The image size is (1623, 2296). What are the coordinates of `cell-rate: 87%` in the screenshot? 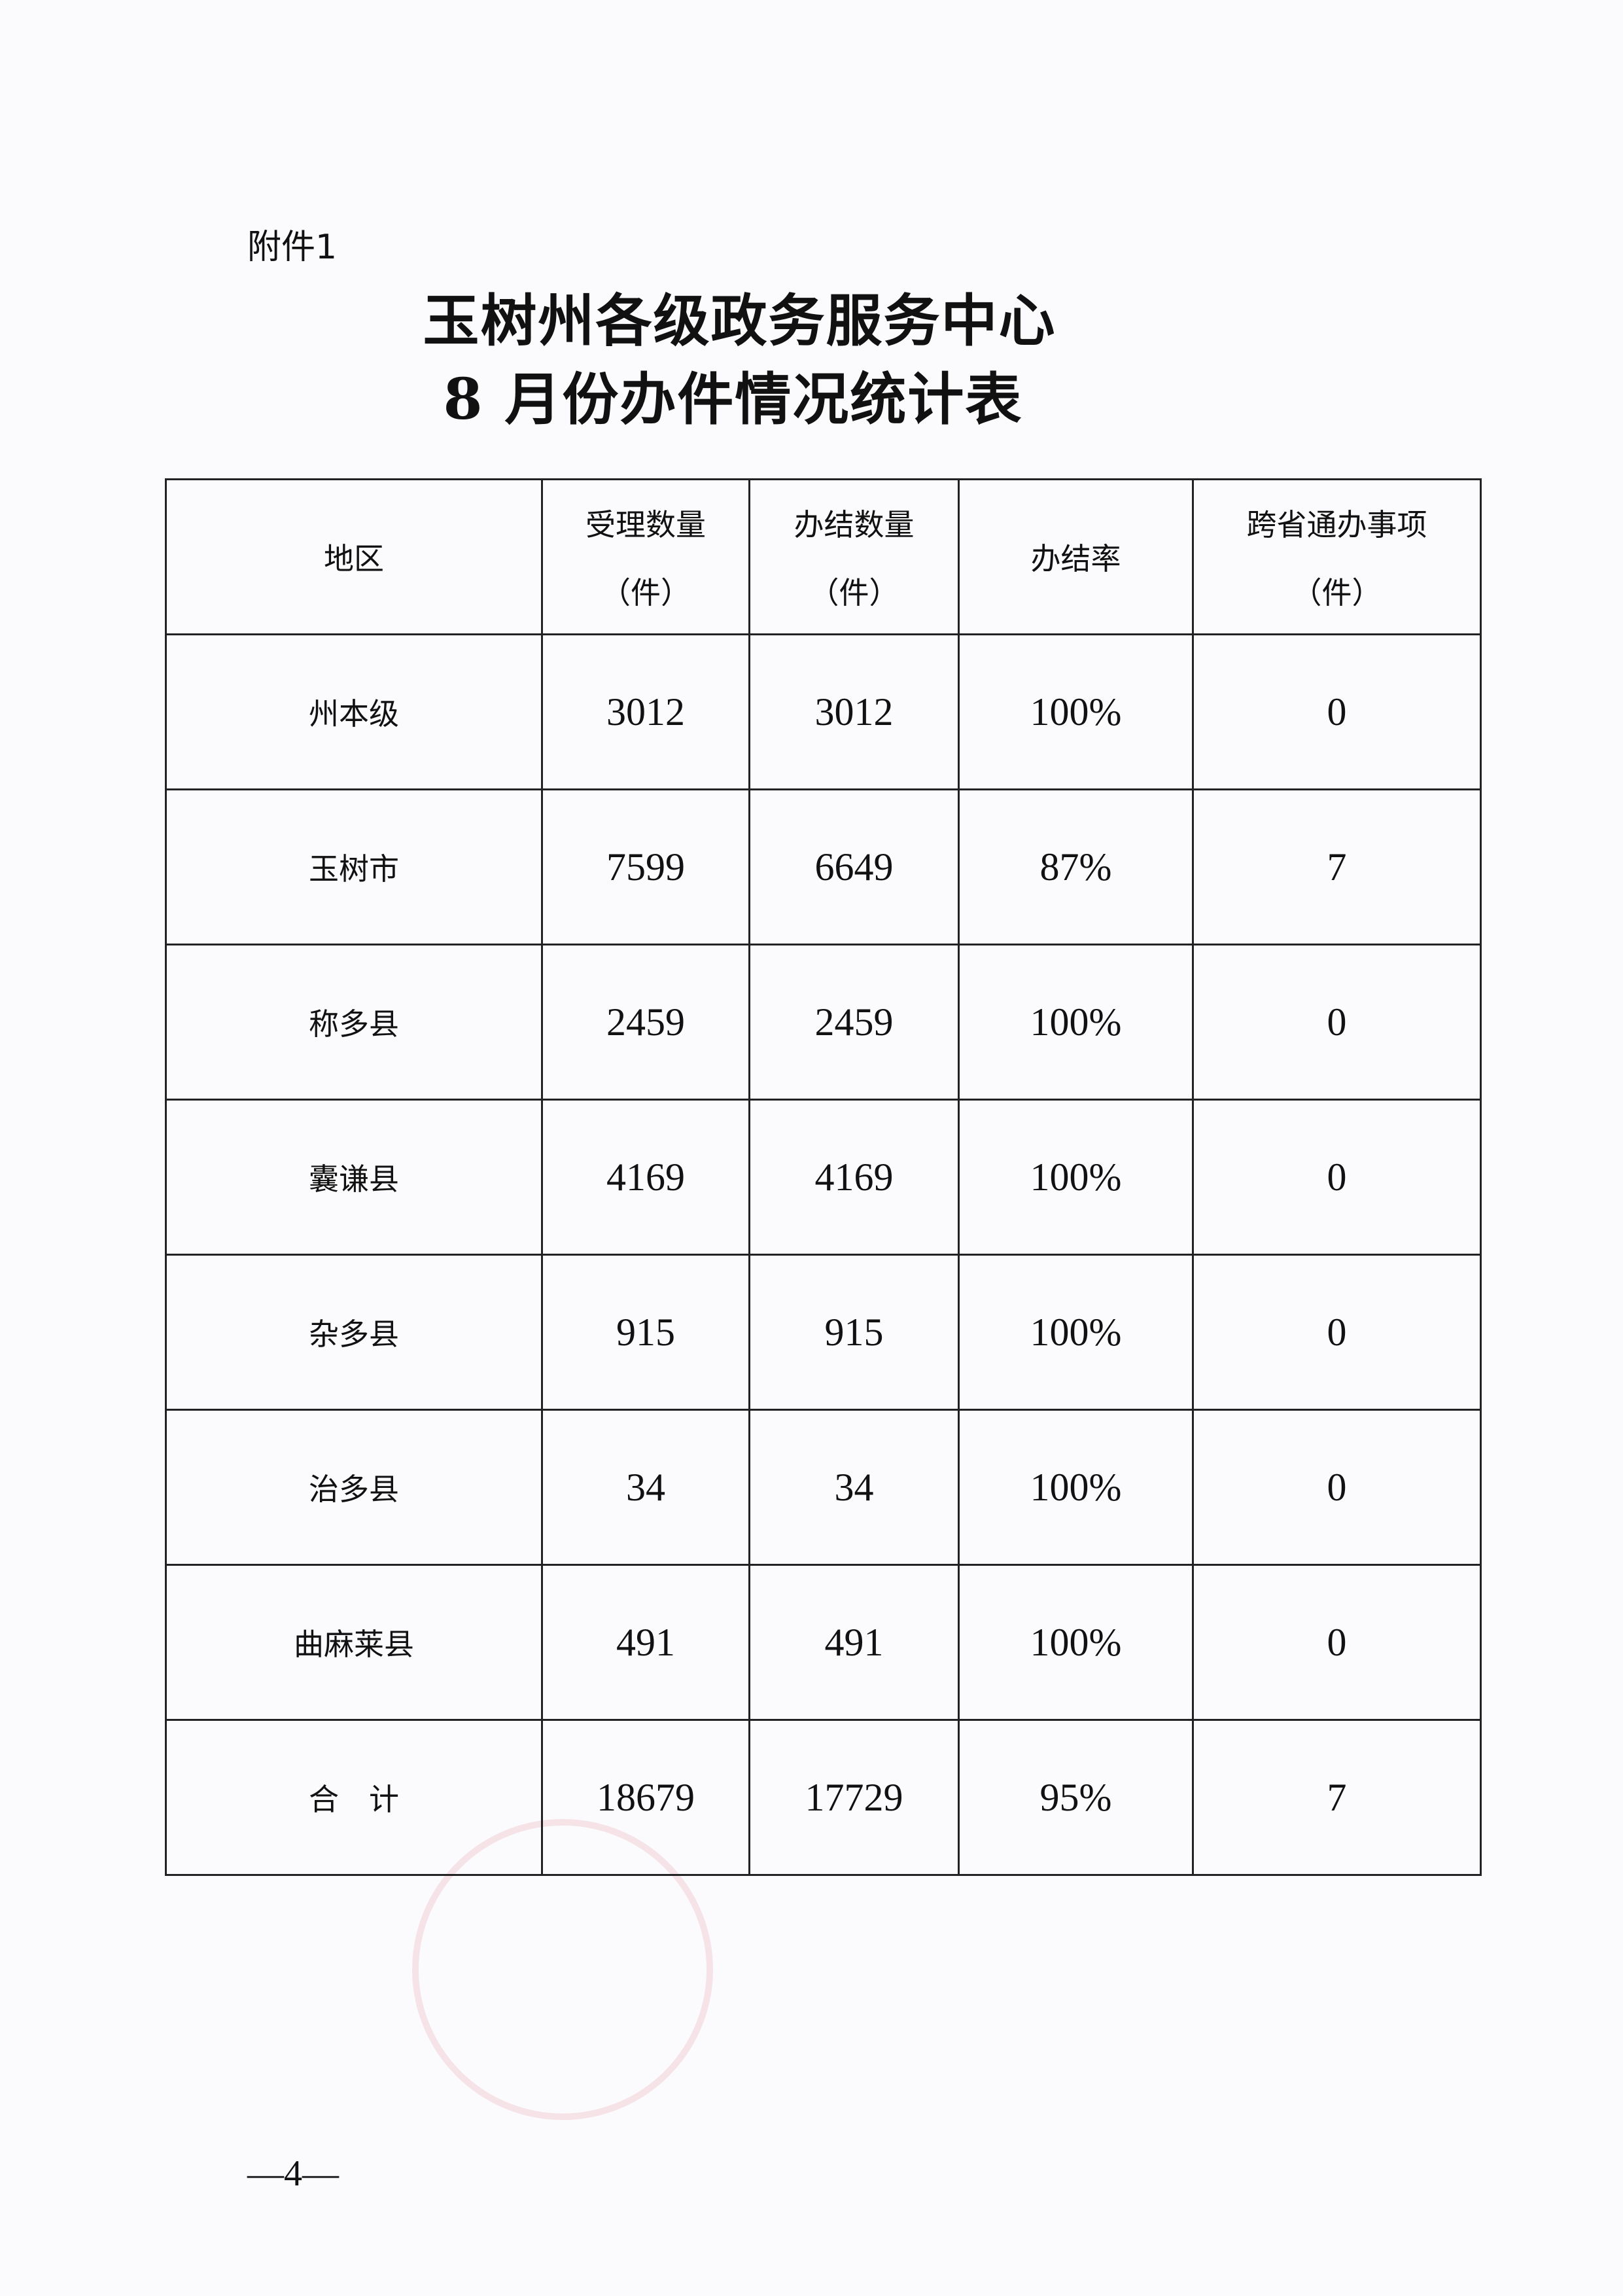 It's located at (1076, 866).